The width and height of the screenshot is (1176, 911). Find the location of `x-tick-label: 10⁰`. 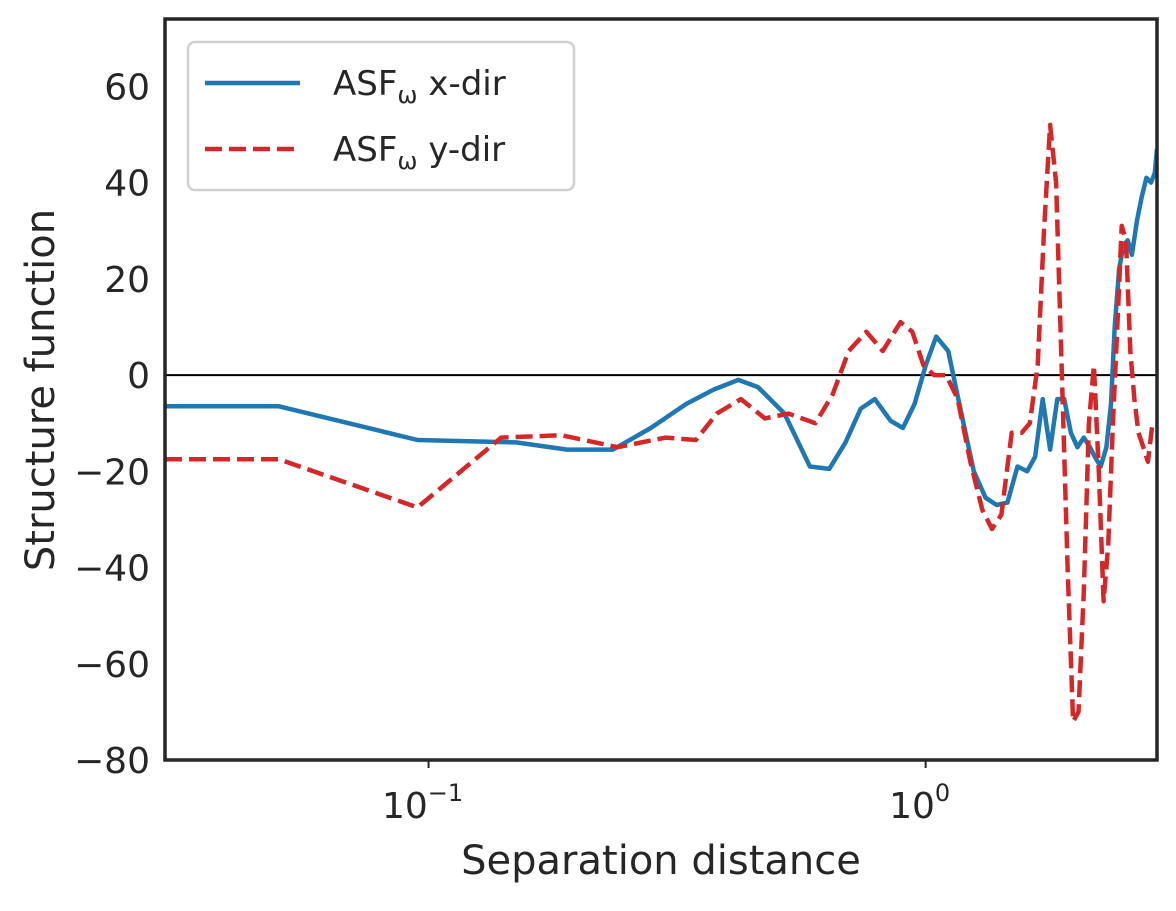

x-tick-label: 10⁰ is located at coordinates (919, 803).